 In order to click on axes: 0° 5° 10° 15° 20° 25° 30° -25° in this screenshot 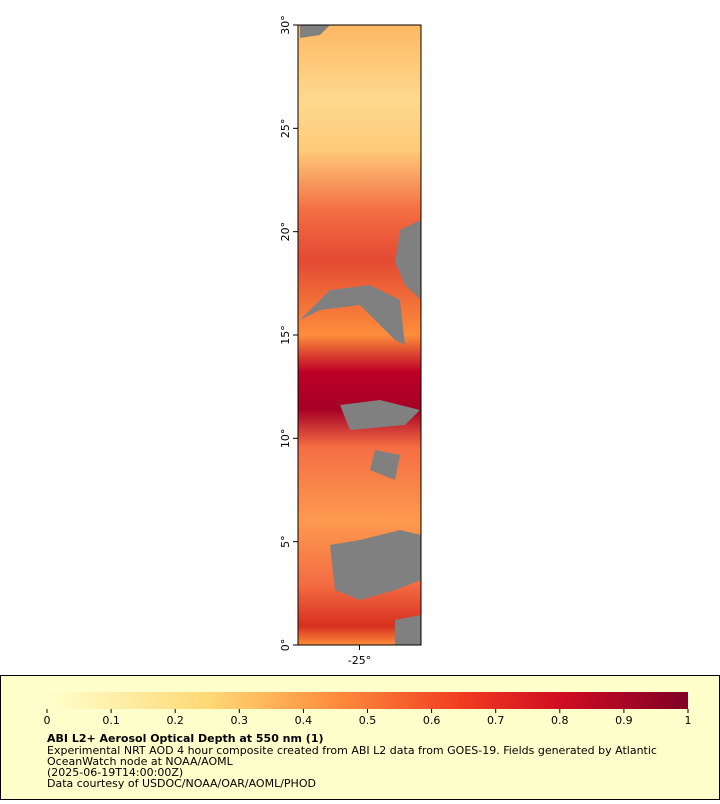, I will do `click(325, 341)`.